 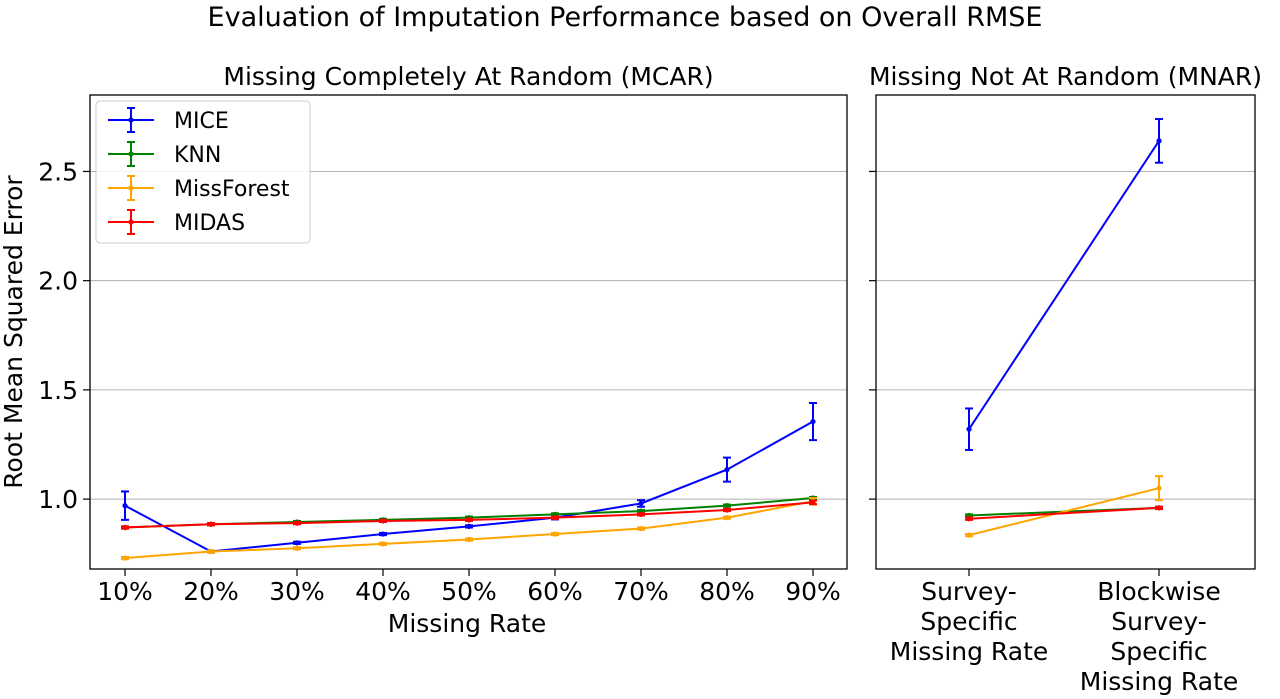 I want to click on x-tick-label-line: Blockwise, so click(x=1158, y=591).